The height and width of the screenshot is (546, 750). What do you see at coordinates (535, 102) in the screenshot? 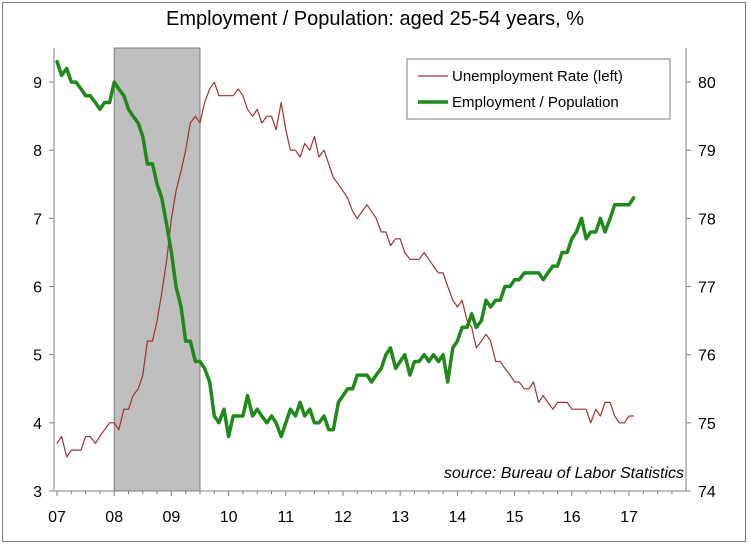
I see `legend-label-employment: Employment / Population` at bounding box center [535, 102].